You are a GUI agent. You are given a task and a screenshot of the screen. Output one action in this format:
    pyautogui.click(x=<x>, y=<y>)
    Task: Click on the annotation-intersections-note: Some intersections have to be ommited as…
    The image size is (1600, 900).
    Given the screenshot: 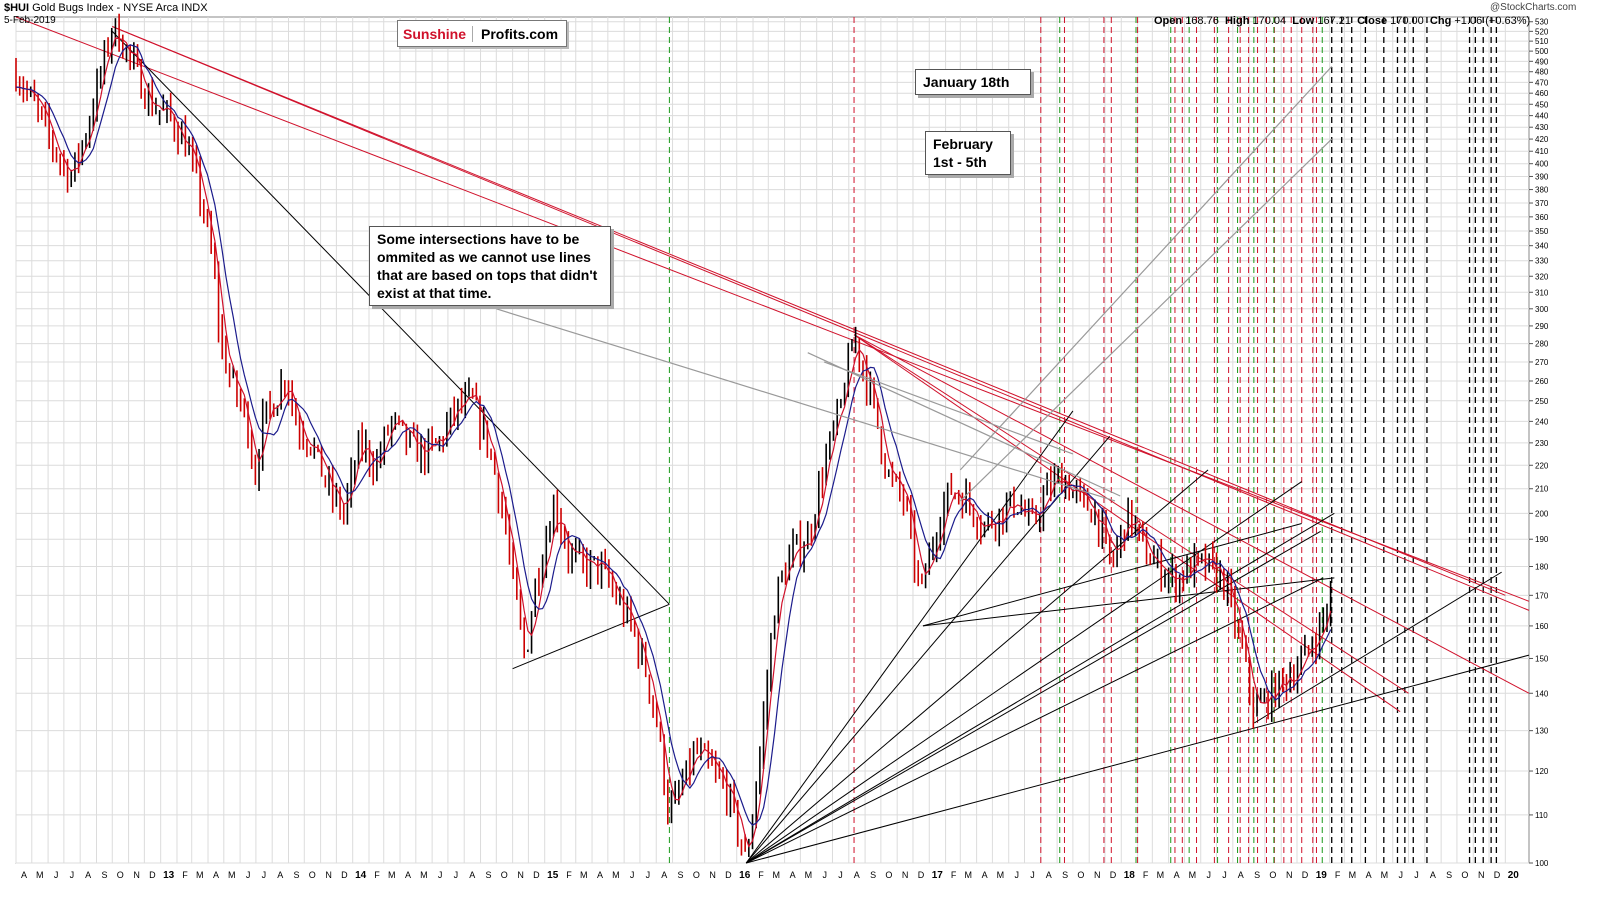 What is the action you would take?
    pyautogui.click(x=490, y=266)
    